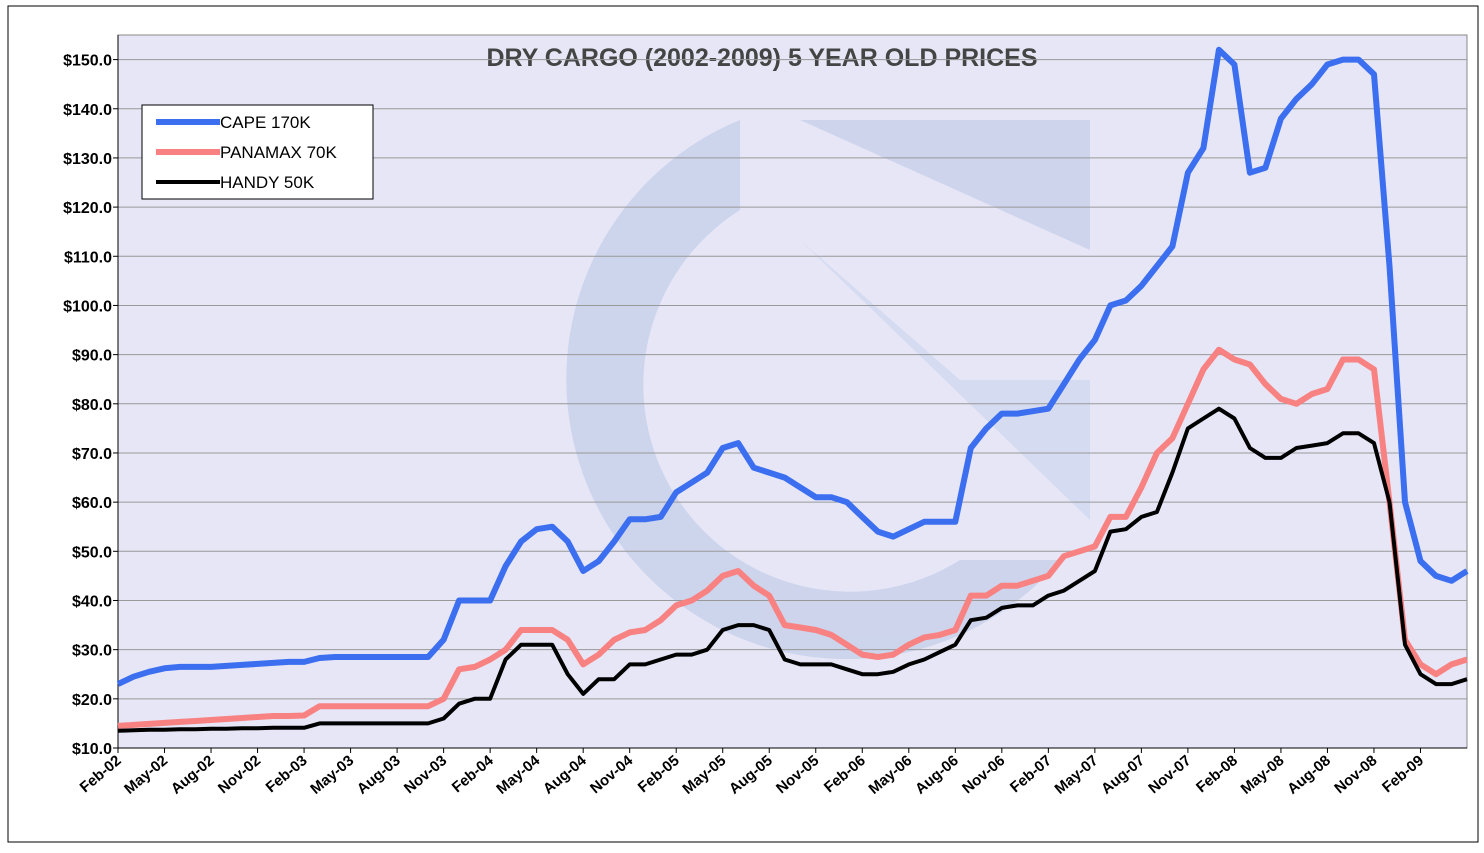  I want to click on y-tick-label: $70.0, so click(92, 454).